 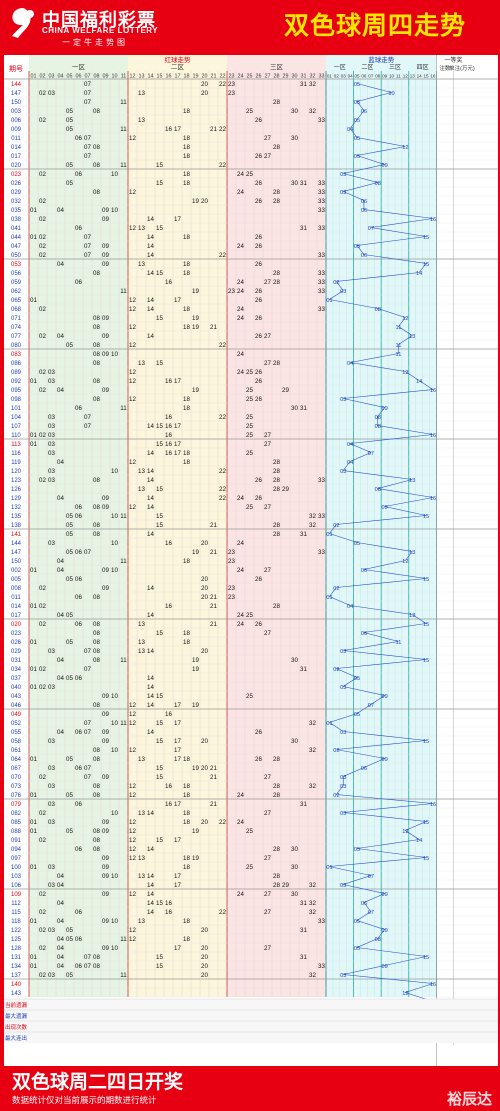 I want to click on red-ball: 05, so click(x=69, y=831).